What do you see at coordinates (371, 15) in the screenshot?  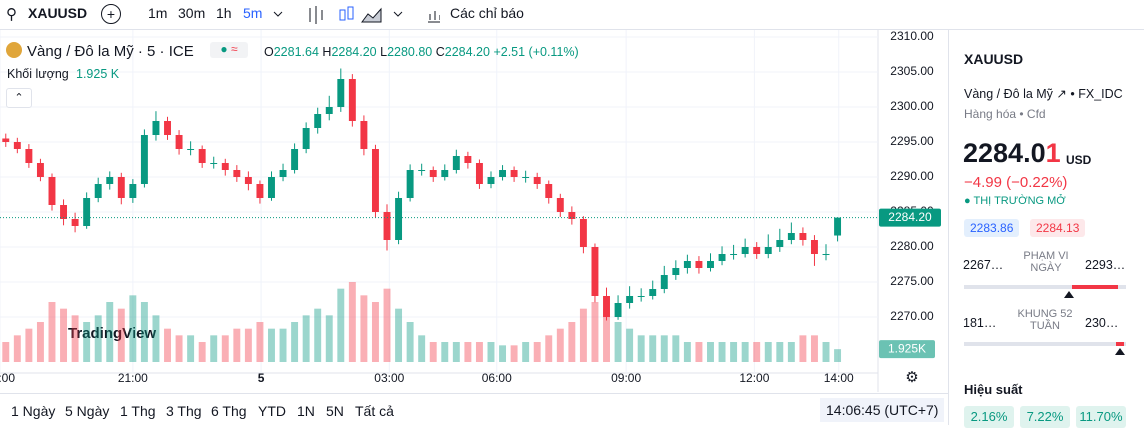 I see `area-icon` at bounding box center [371, 15].